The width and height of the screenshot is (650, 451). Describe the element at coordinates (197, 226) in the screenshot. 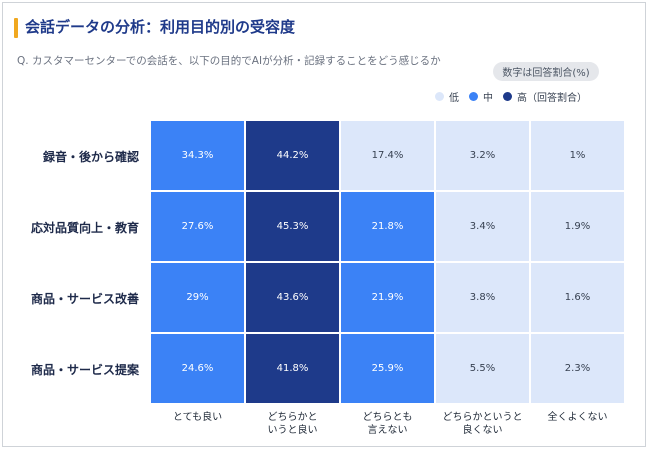

I see `heatmap-cell: 27.6%` at that location.